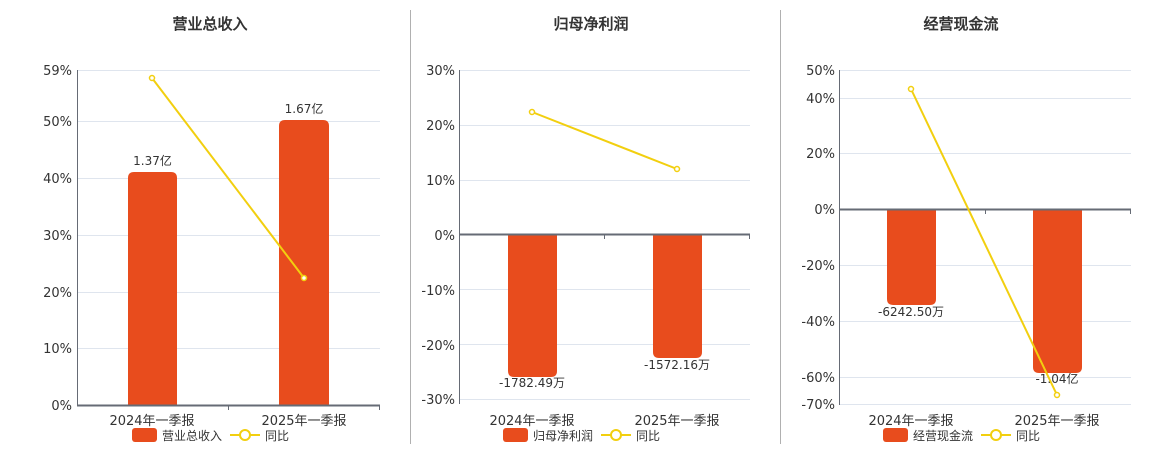 Image resolution: width=1160 pixels, height=450 pixels. I want to click on svg-text: 1.67亿, so click(304, 108).